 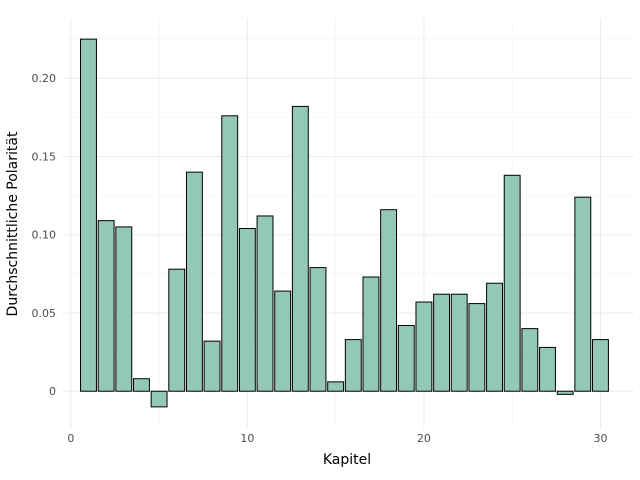 What do you see at coordinates (44, 156) in the screenshot?
I see `y-tick-label: 0.15` at bounding box center [44, 156].